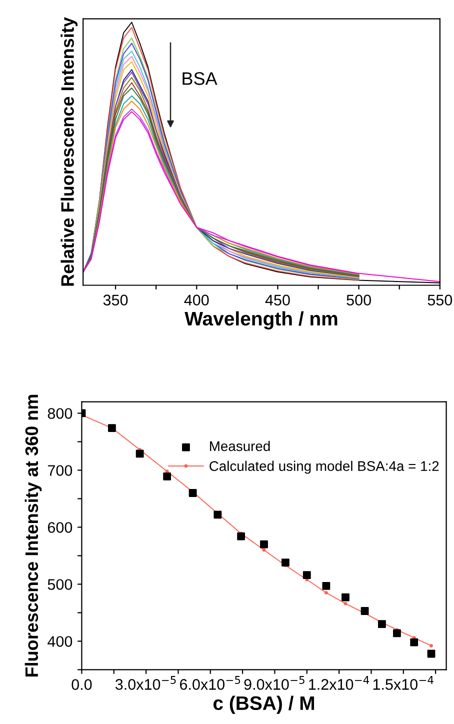 This screenshot has width=454, height=724. Describe the element at coordinates (210, 683) in the screenshot. I see `x-tick-label: 6.0x10$^{−5}$` at that location.